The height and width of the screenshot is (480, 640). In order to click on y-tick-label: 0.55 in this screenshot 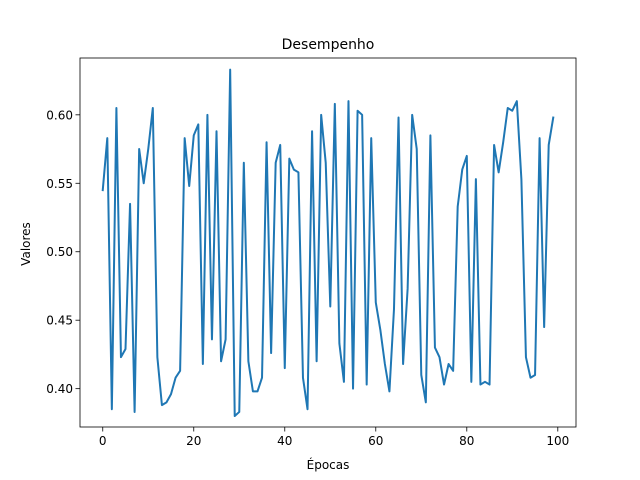, I will do `click(59, 184)`.